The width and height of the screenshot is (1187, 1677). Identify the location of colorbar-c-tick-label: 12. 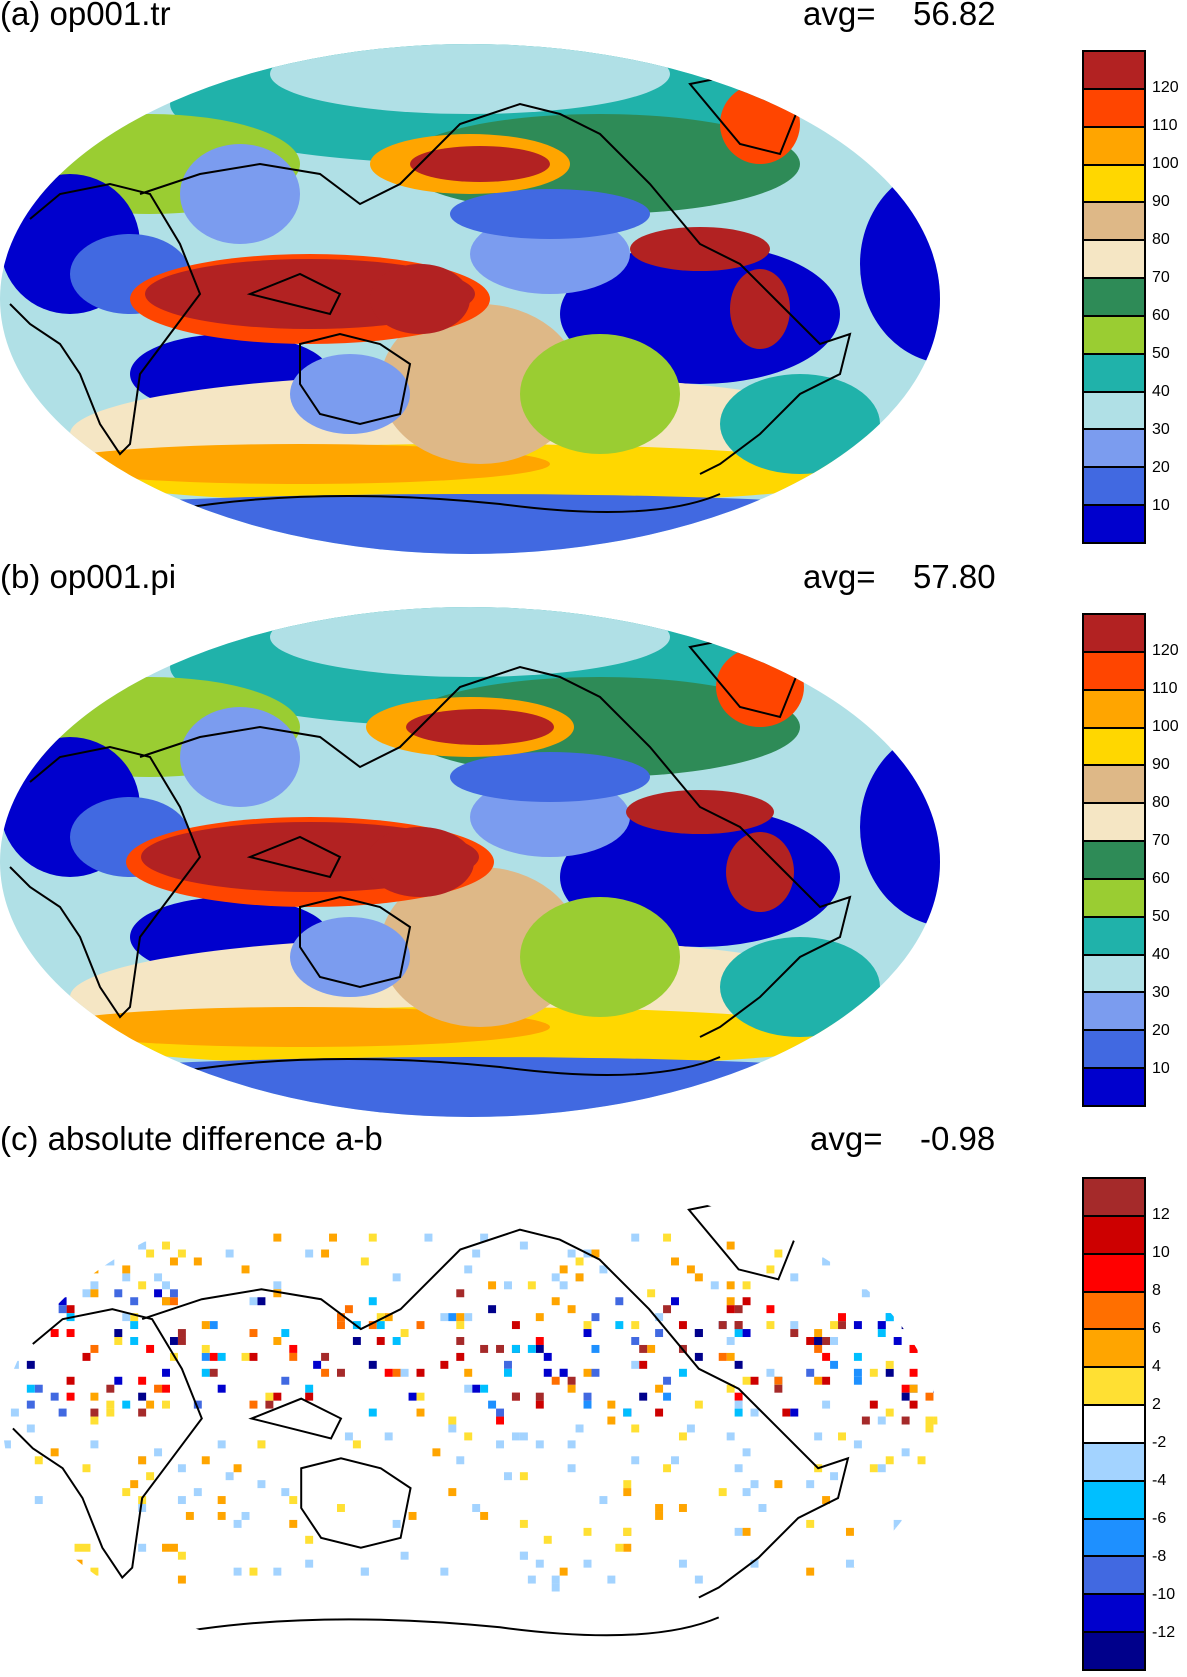
(1161, 1214).